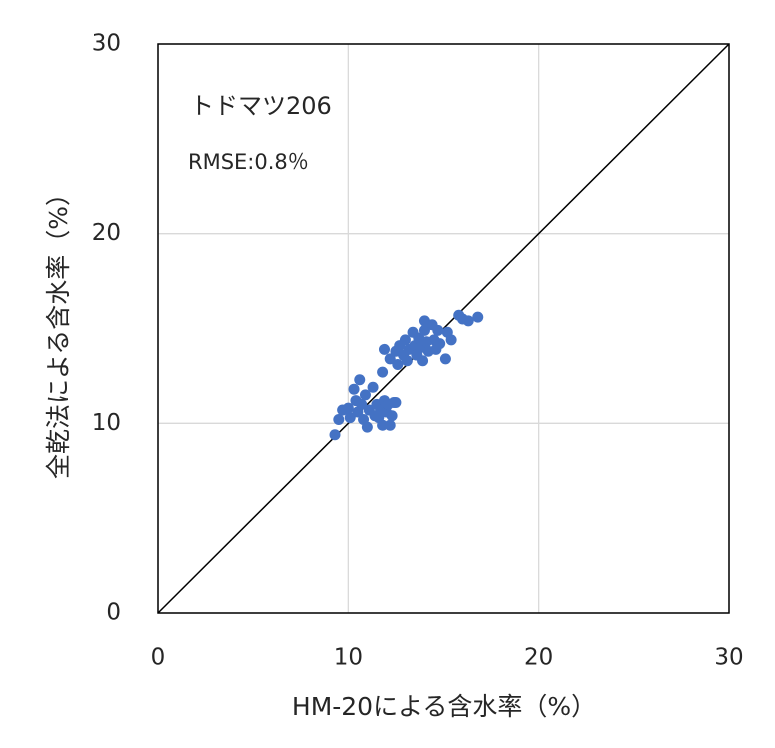 The width and height of the screenshot is (775, 748). Describe the element at coordinates (106, 44) in the screenshot. I see `y-tick-label: 30` at that location.